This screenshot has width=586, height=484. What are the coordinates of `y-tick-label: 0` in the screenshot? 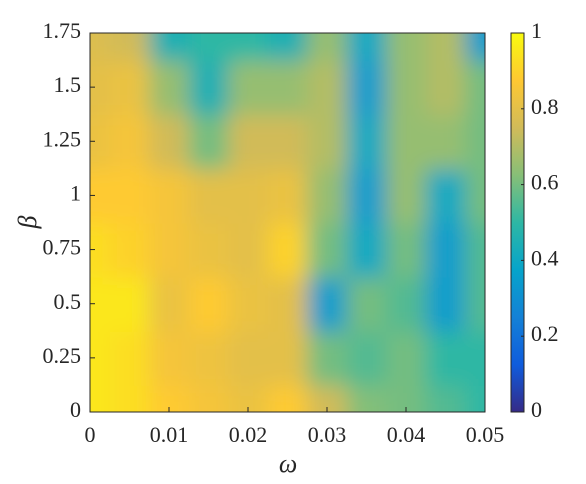 It's located at (75, 409).